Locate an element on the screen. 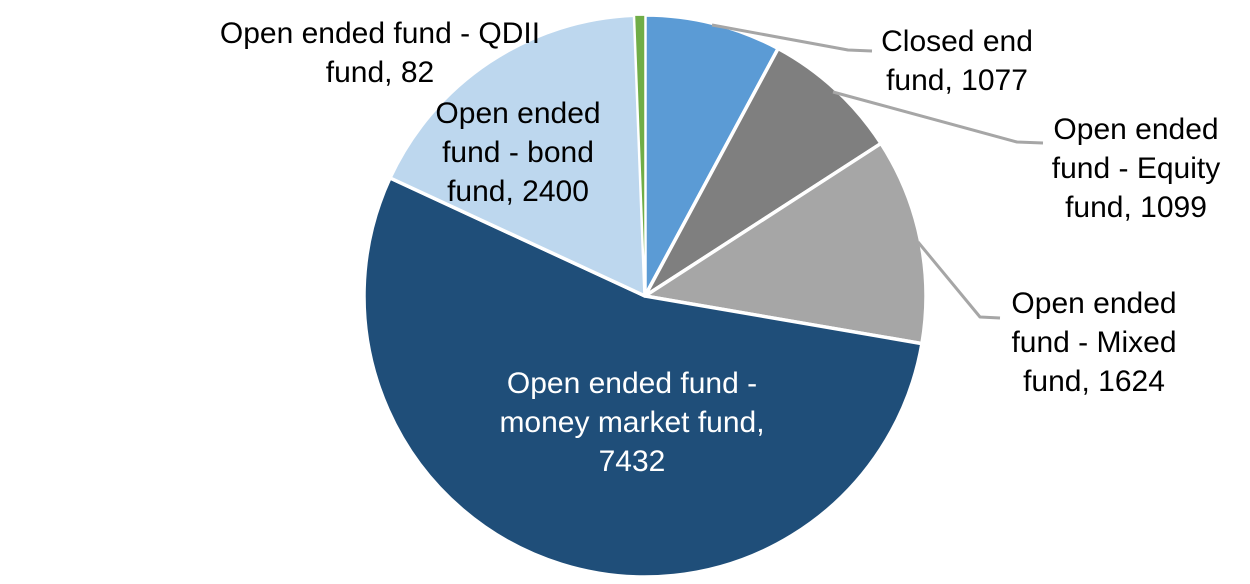 This screenshot has height=584, width=1250. label-line: money market fund, is located at coordinates (632, 422).